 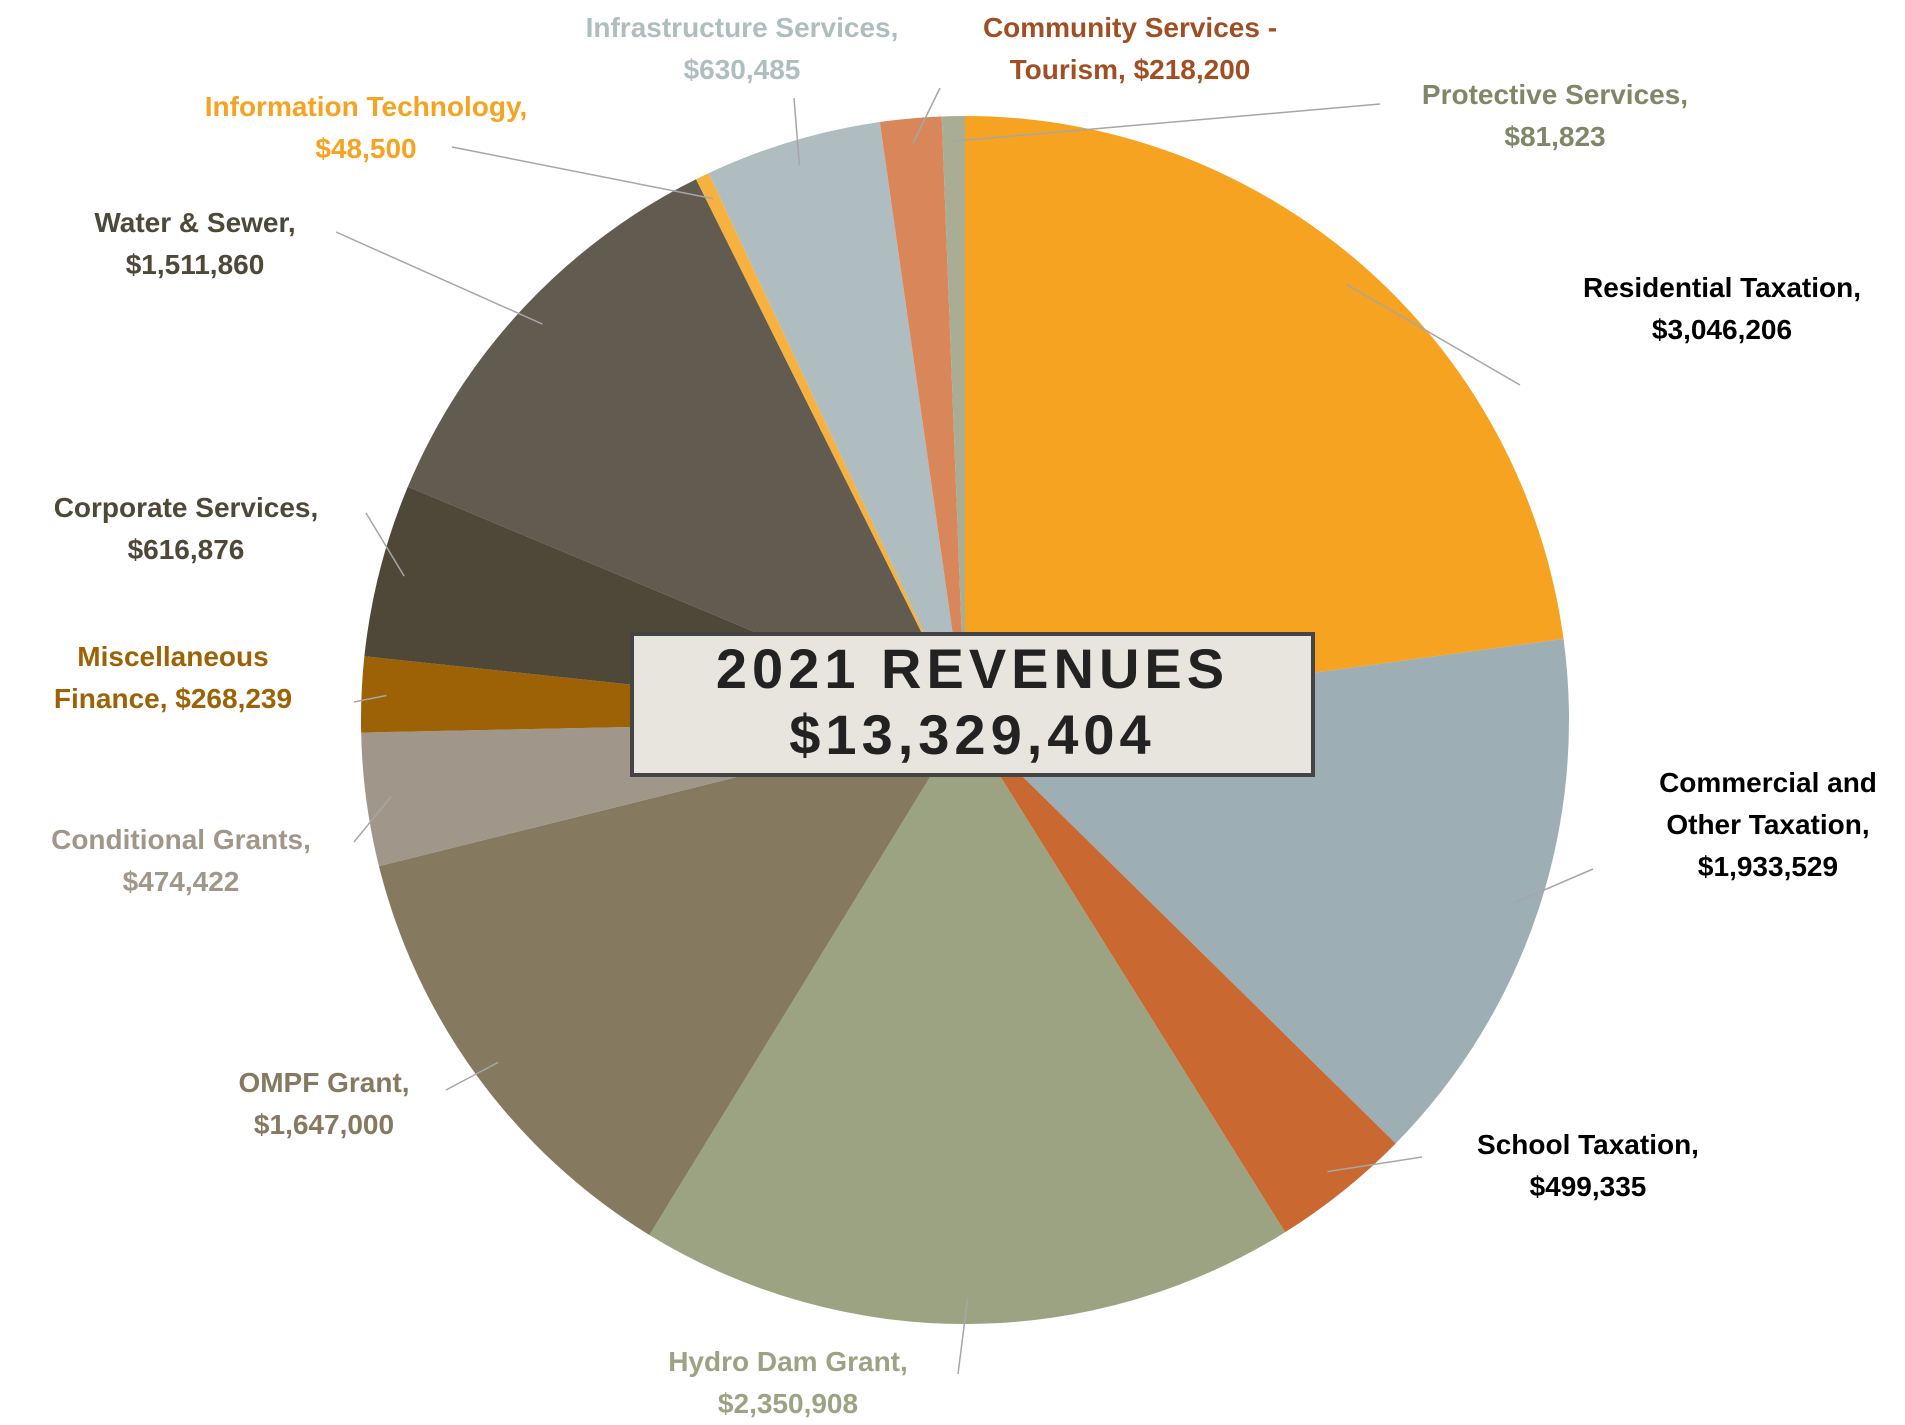 What do you see at coordinates (1192, 69) in the screenshot?
I see `slice-value-label: $218,200` at bounding box center [1192, 69].